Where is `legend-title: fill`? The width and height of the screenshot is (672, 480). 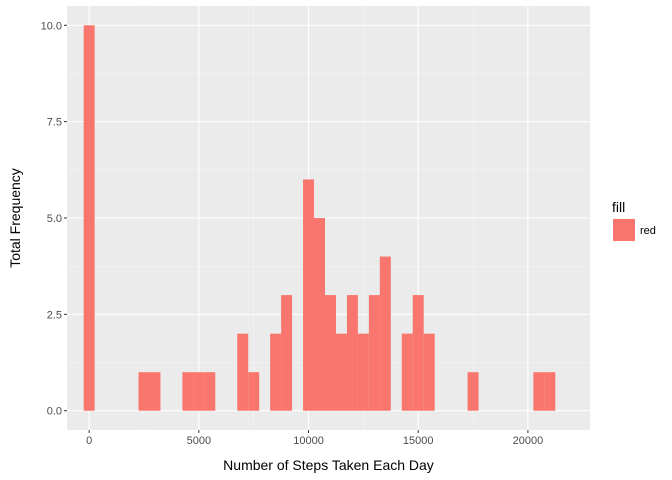
legend-title: fill is located at coordinates (618, 207).